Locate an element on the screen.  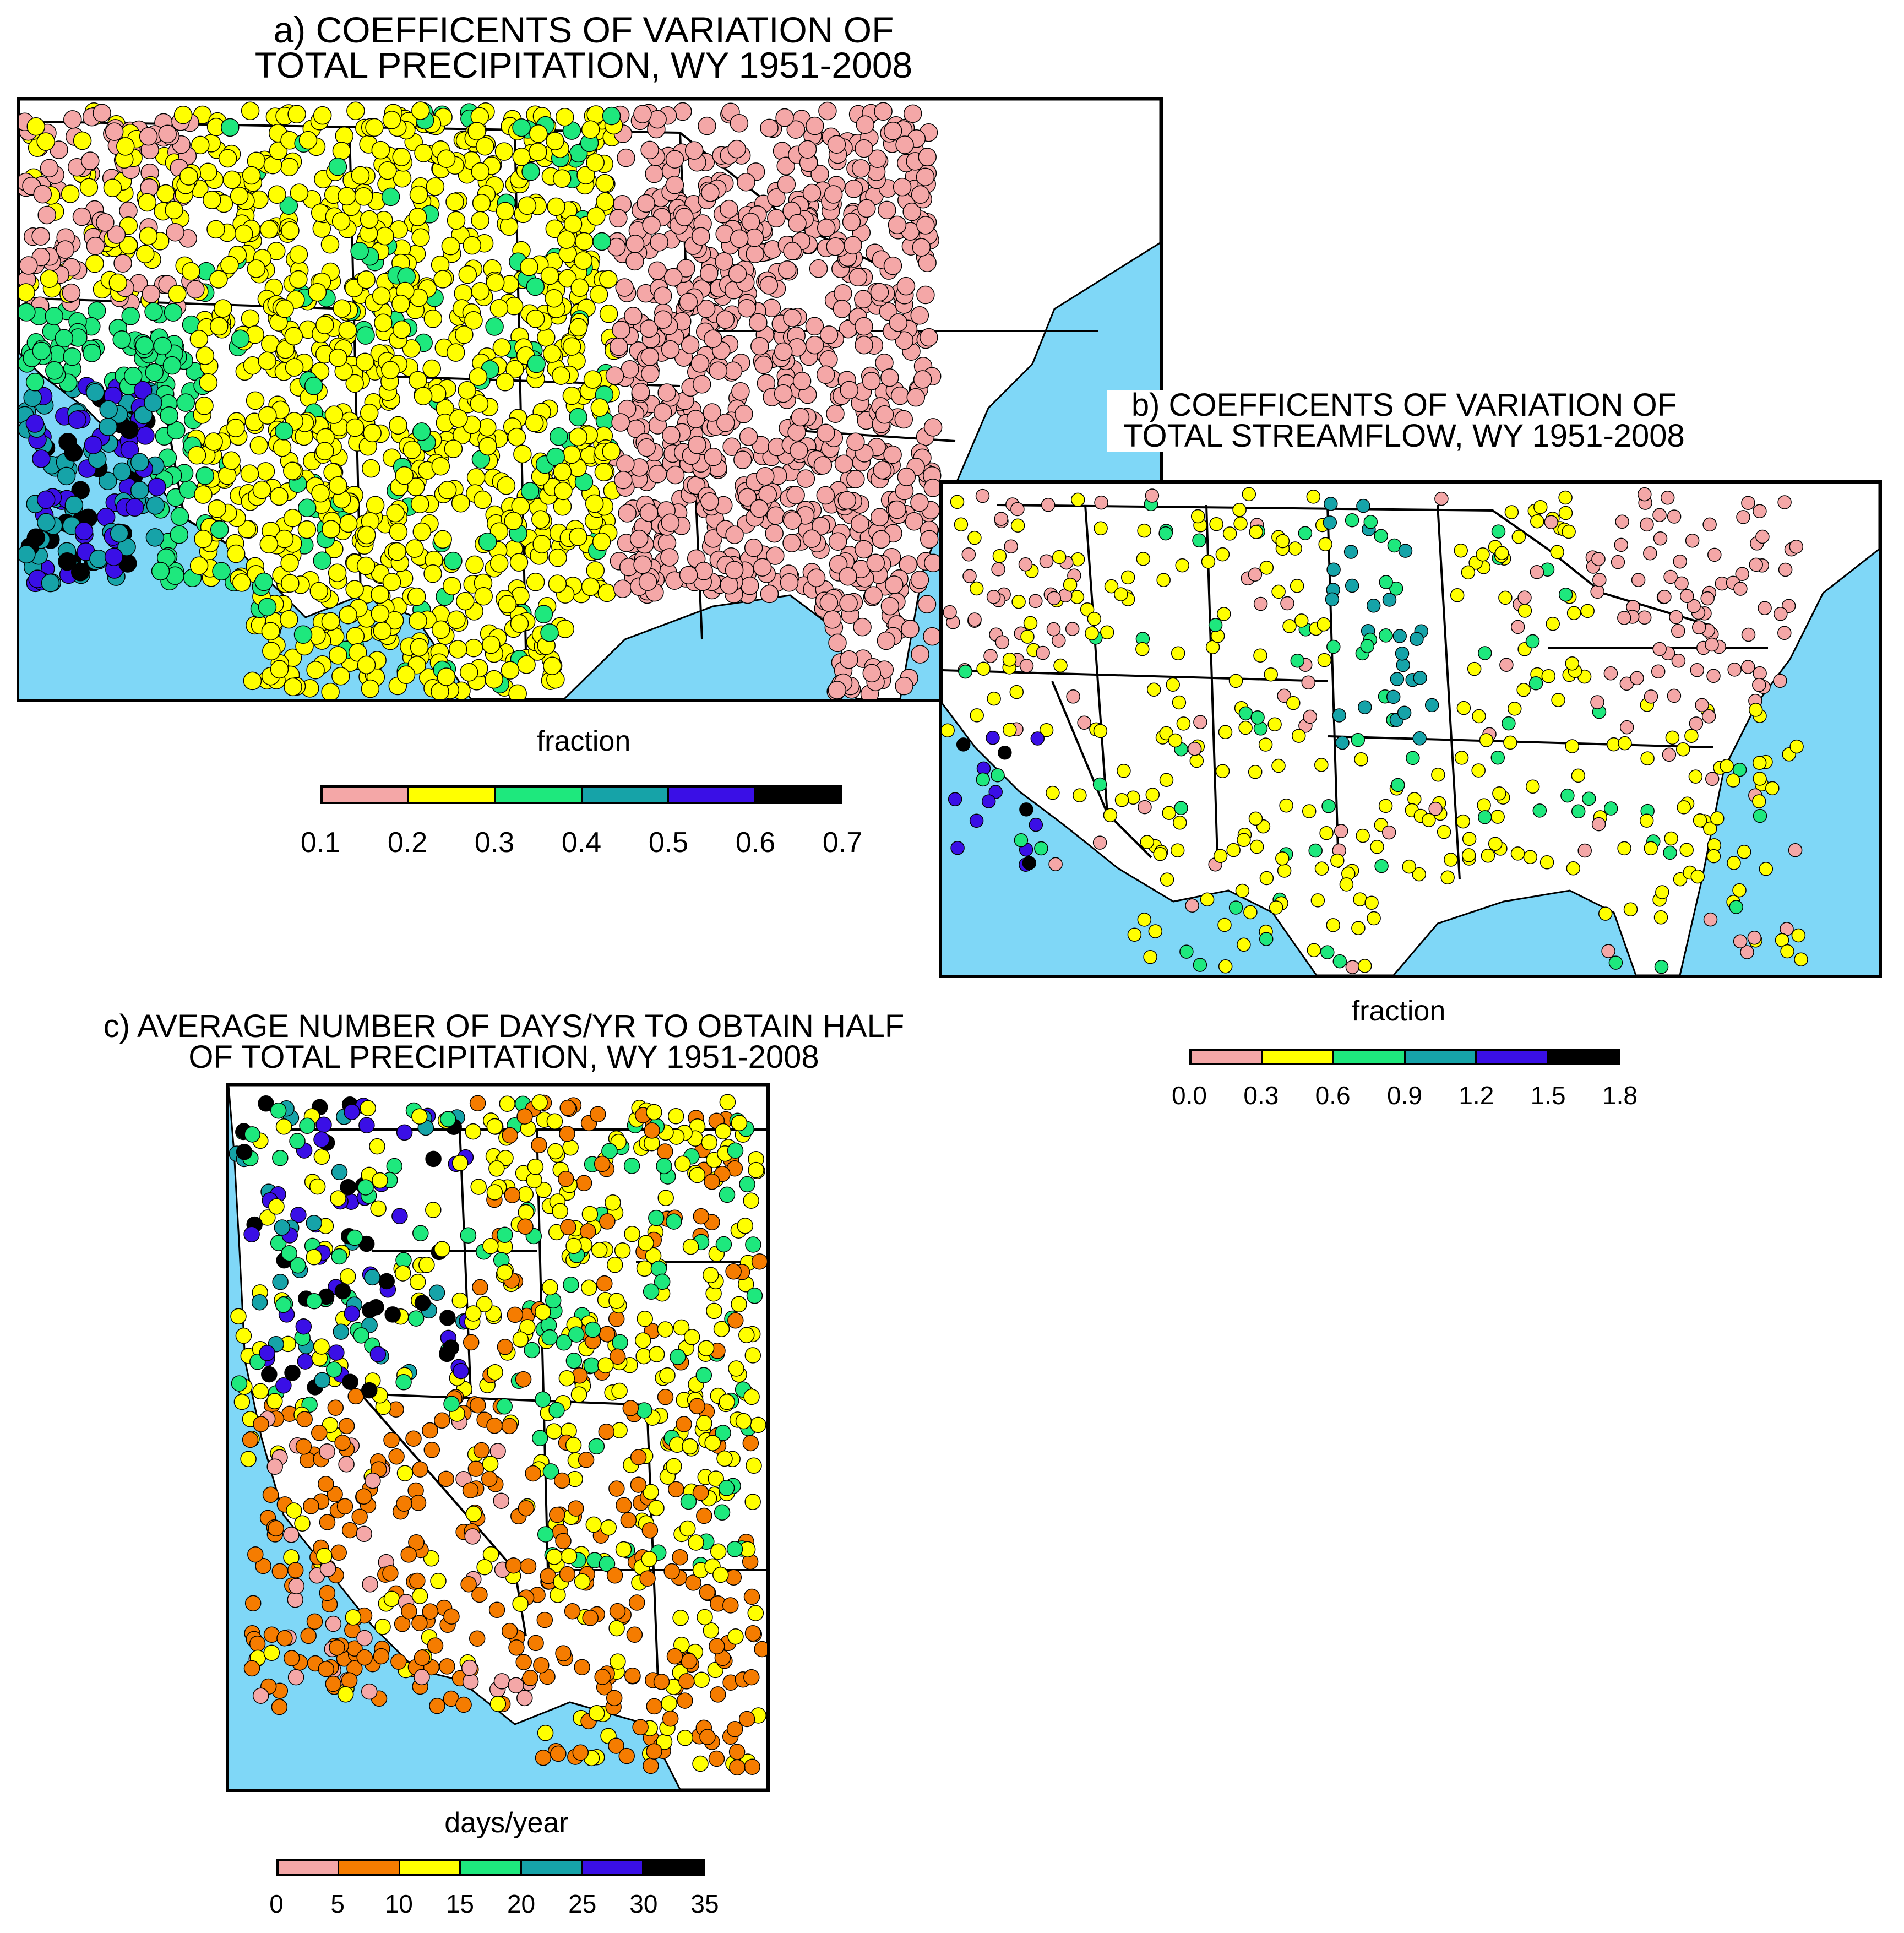
panel-a-colorbar is located at coordinates (581, 794).